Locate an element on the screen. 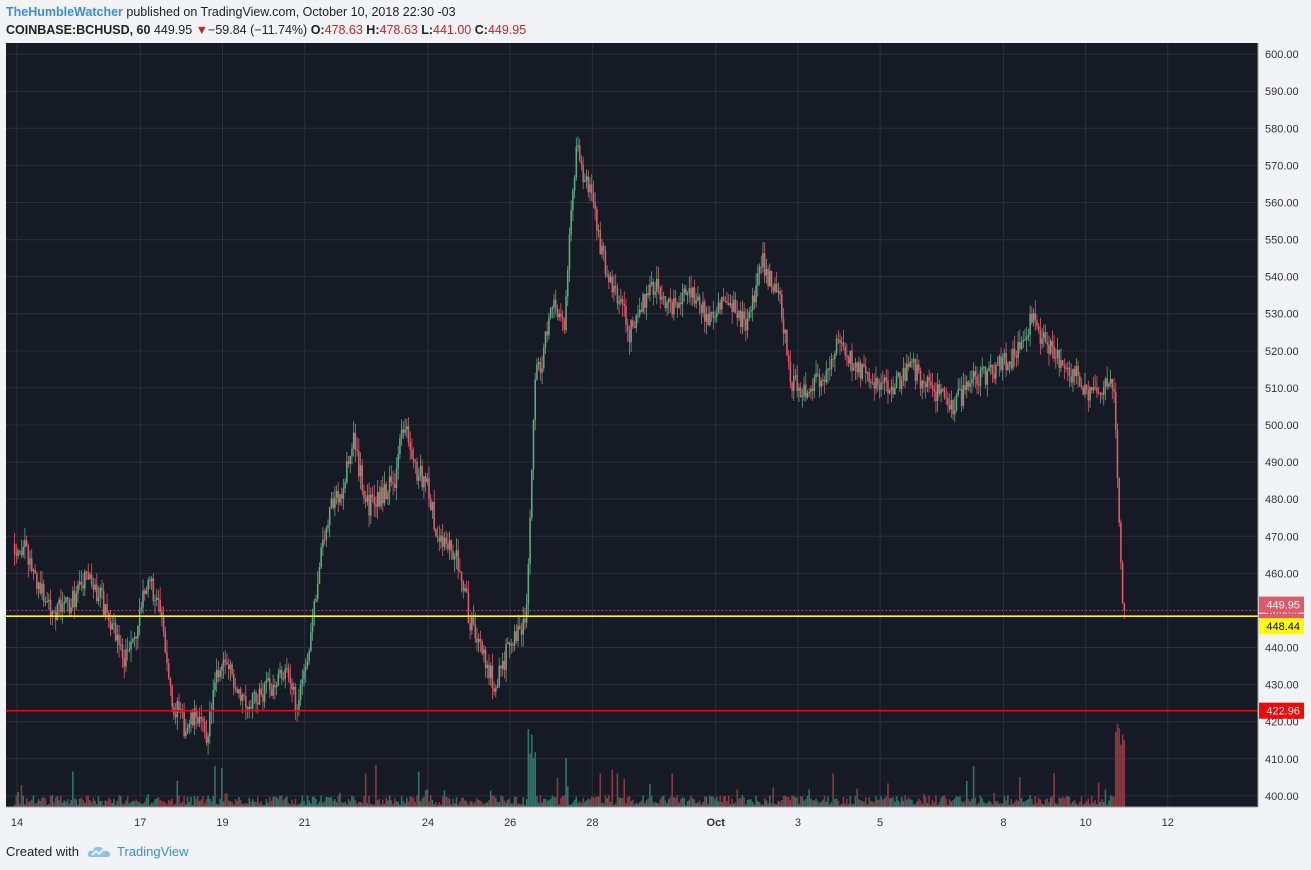 This screenshot has width=1311, height=870. price-axis is located at coordinates (1284, 425).